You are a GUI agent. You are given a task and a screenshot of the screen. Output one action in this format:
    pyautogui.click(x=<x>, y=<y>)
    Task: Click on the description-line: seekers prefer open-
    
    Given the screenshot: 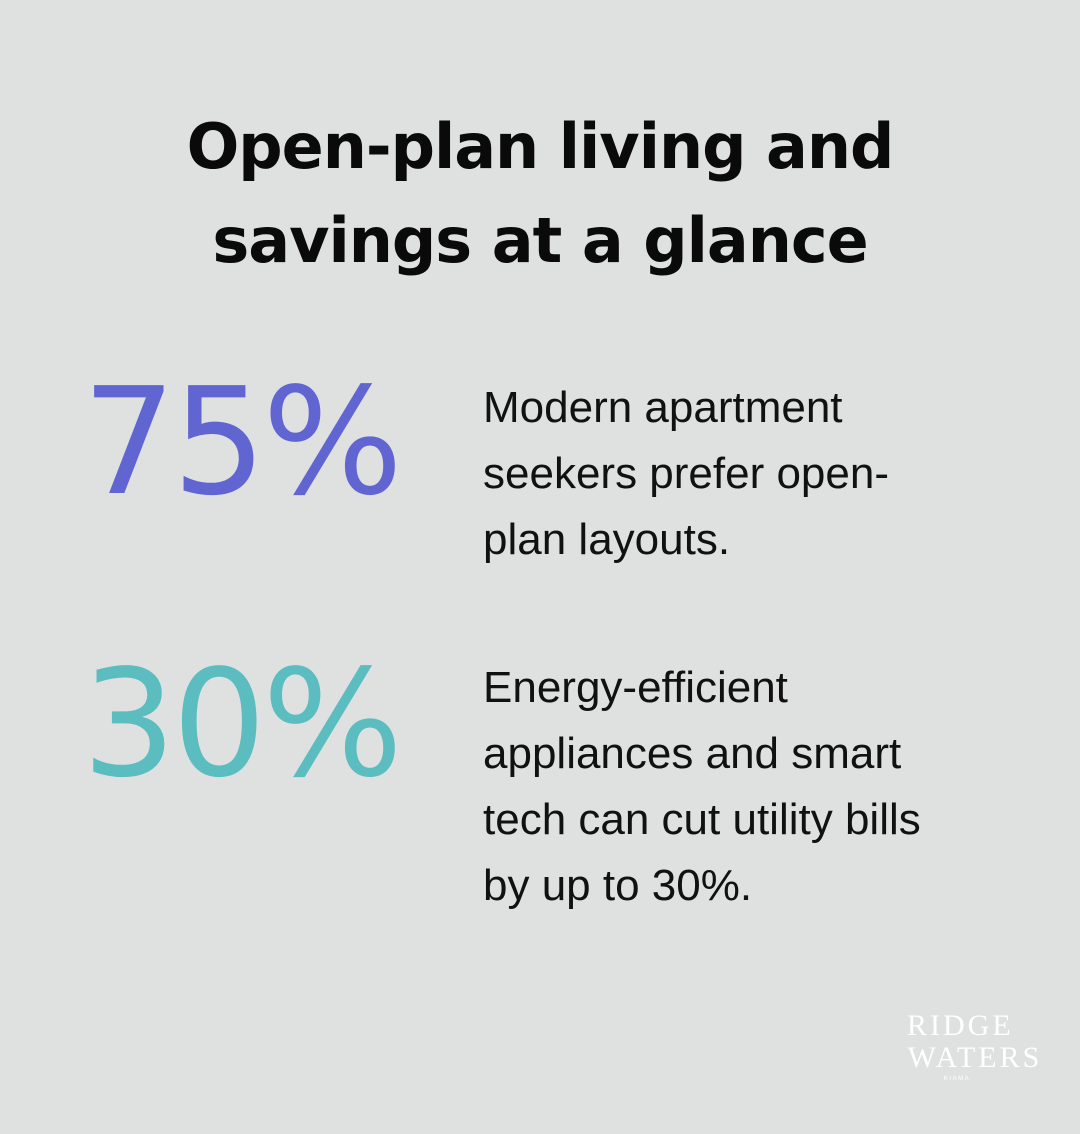 What is the action you would take?
    pyautogui.click(x=686, y=473)
    